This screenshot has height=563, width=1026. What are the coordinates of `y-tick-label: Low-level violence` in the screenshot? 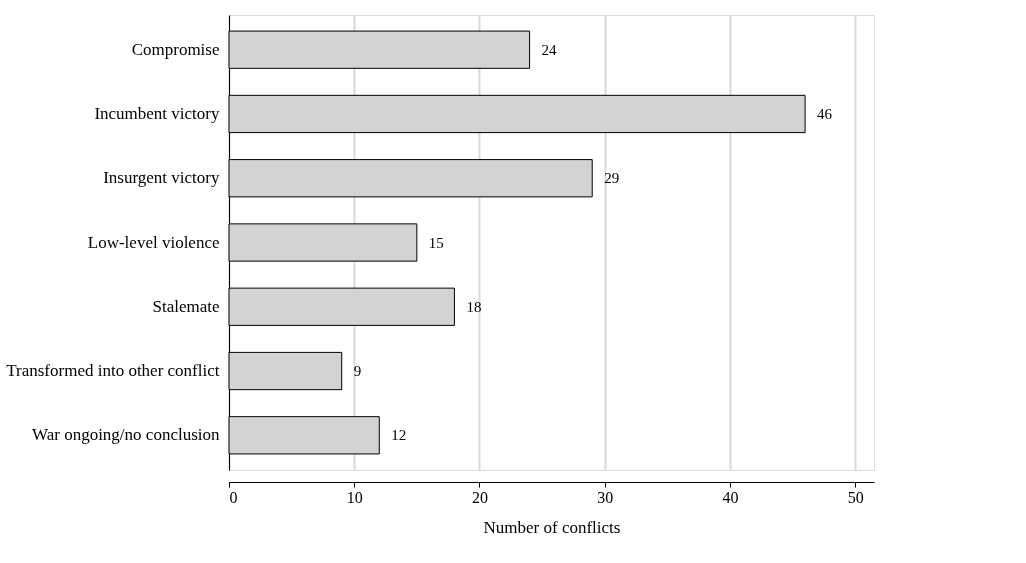 It's located at (153, 242).